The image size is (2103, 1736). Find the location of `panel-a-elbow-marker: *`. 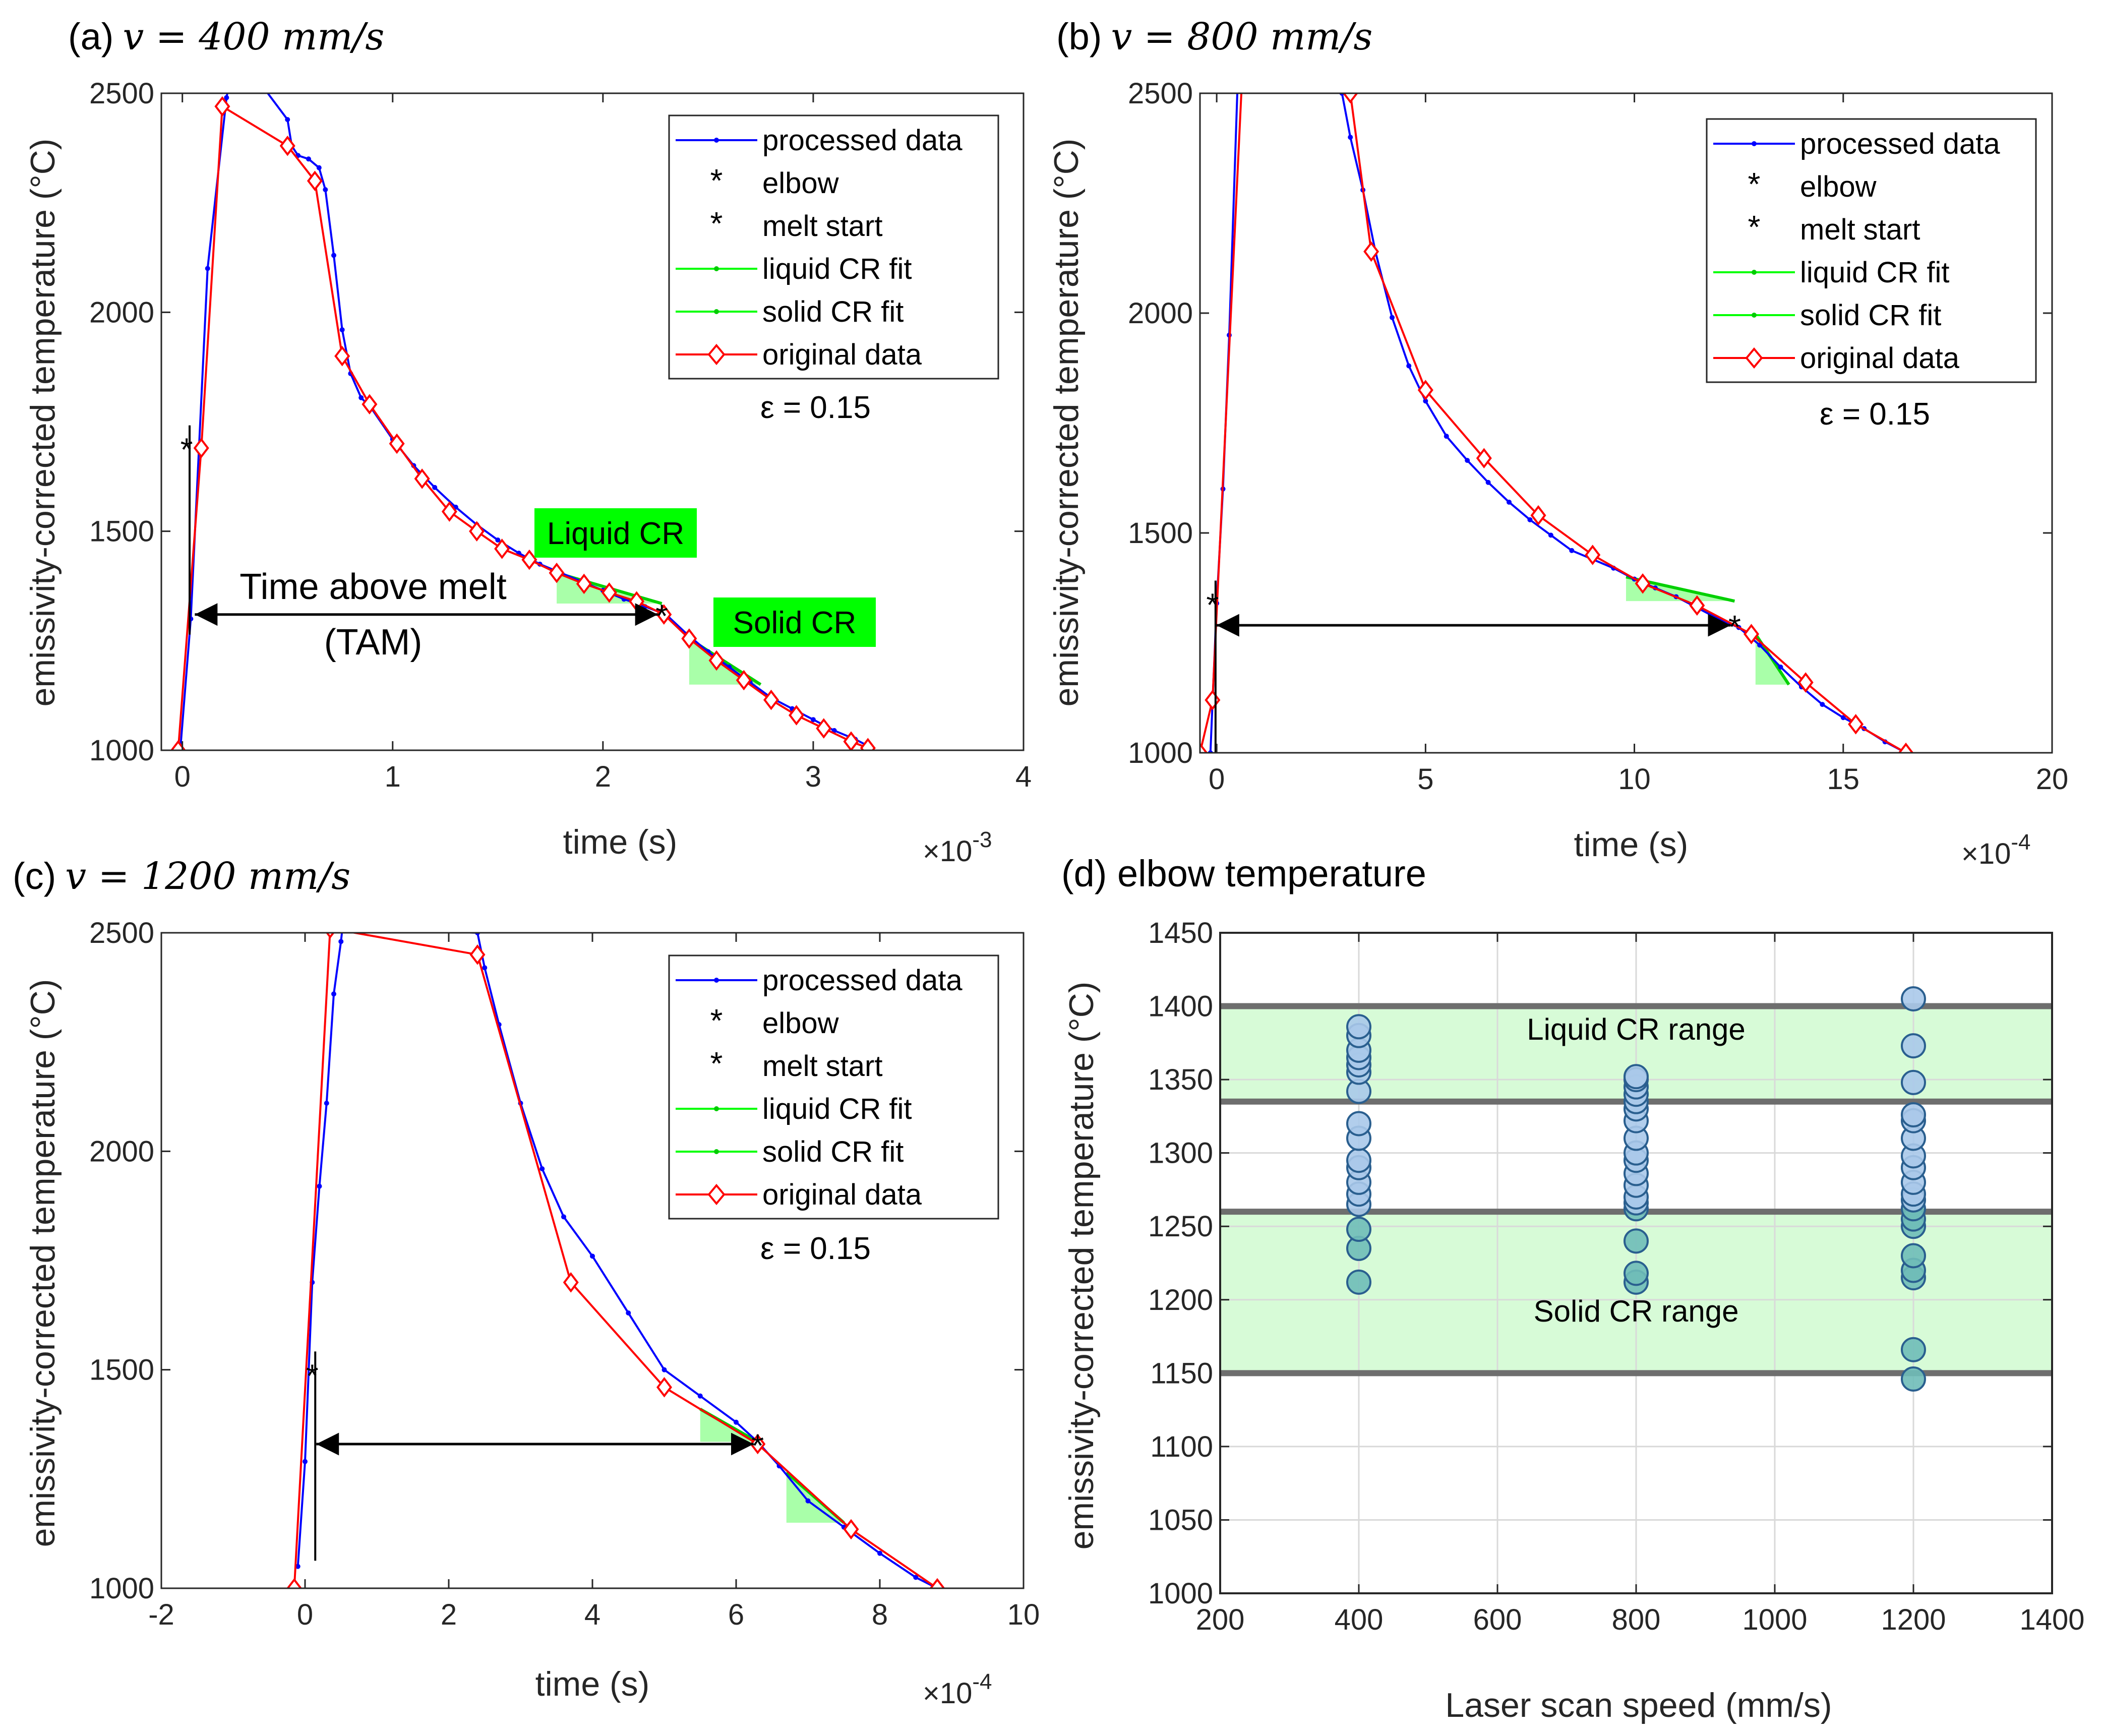

panel-a-elbow-marker: * is located at coordinates (661, 616).